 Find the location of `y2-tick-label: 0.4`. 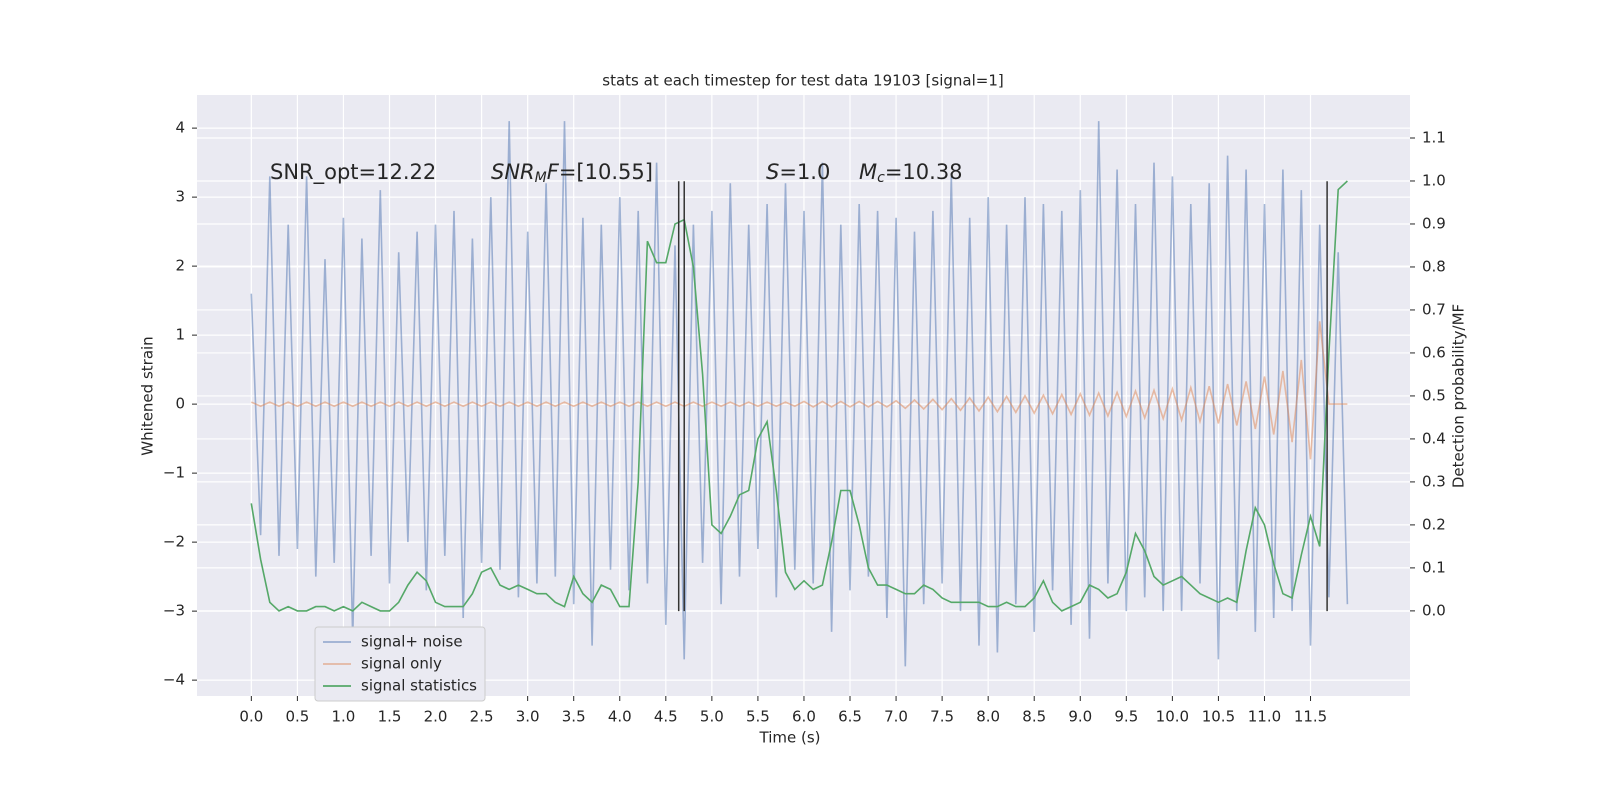

y2-tick-label: 0.4 is located at coordinates (1434, 438).